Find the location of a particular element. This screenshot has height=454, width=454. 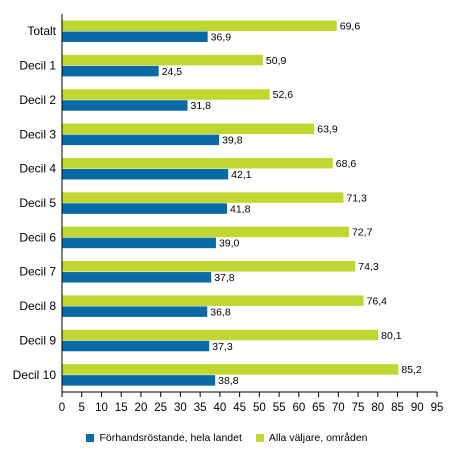

x-tick-label: 85 is located at coordinates (397, 408).